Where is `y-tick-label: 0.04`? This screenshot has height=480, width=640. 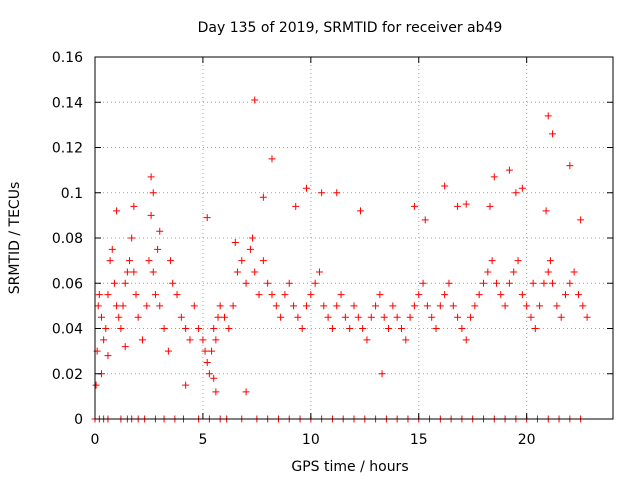
y-tick-label: 0.04 is located at coordinates (67, 330).